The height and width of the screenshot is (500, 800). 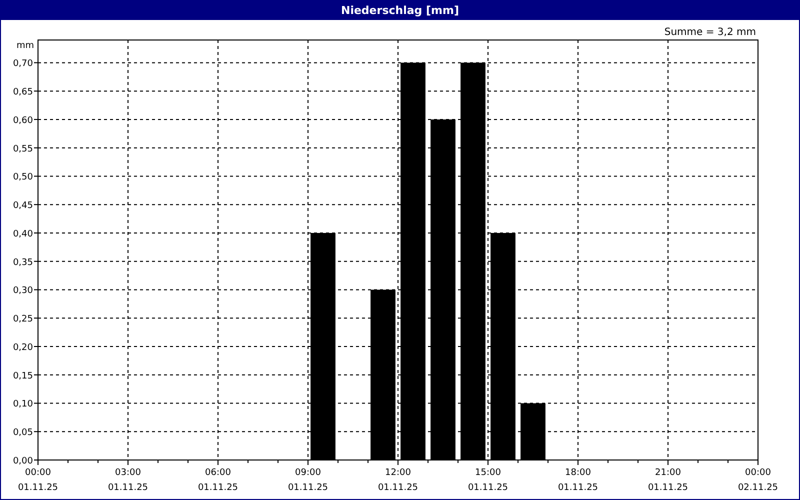 What do you see at coordinates (23, 121) in the screenshot?
I see `y-tick-label: 0,60` at bounding box center [23, 121].